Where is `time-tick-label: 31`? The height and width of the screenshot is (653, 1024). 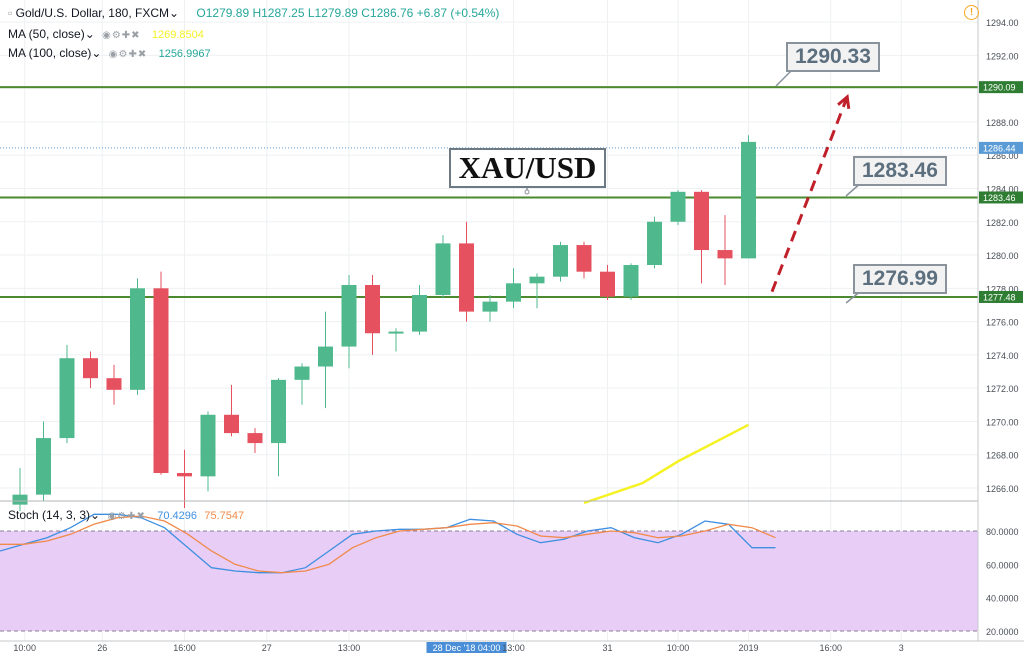 time-tick-label: 31 is located at coordinates (607, 648).